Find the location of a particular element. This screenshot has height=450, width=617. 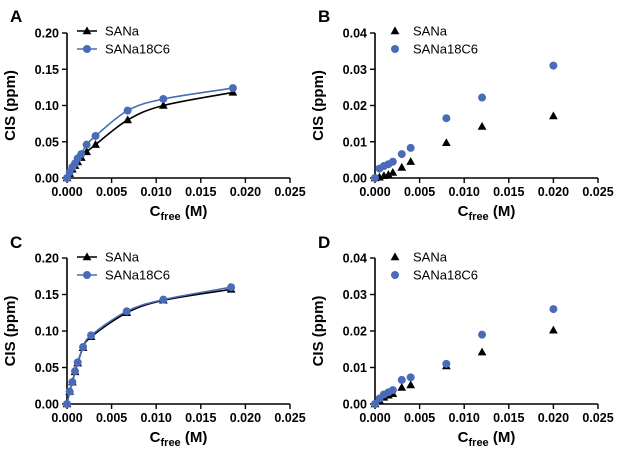

y-tick-label: 0.01 is located at coordinates (355, 368).